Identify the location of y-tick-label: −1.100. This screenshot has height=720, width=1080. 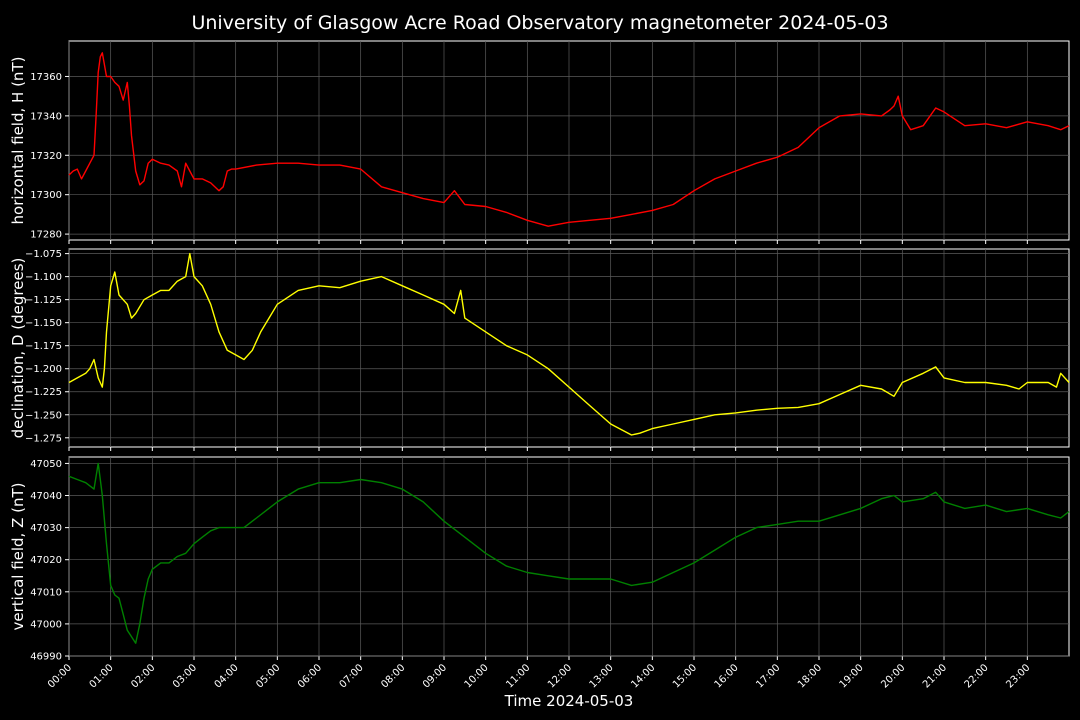
(43, 277).